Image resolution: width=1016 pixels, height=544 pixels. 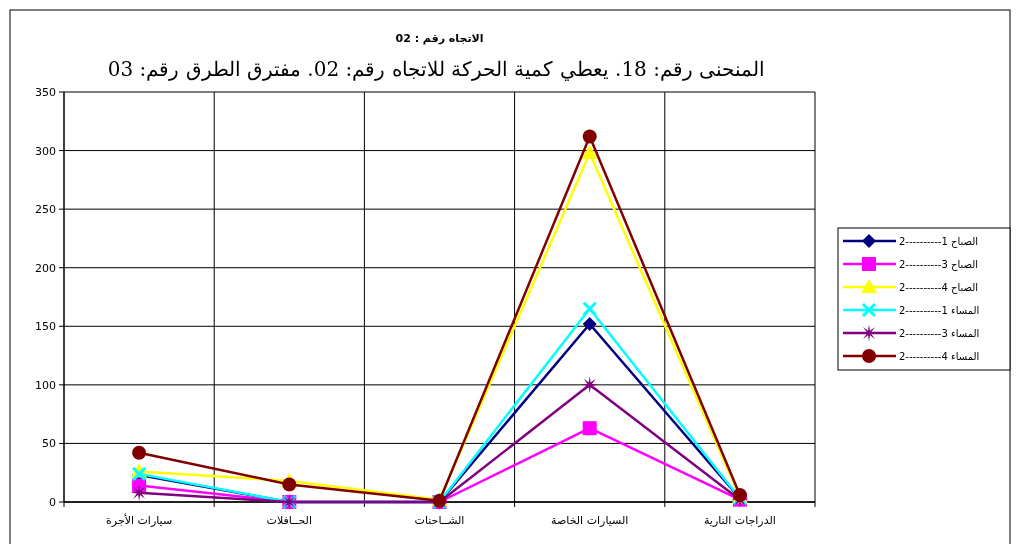 I want to click on y-tick-label: 250, so click(x=45, y=210).